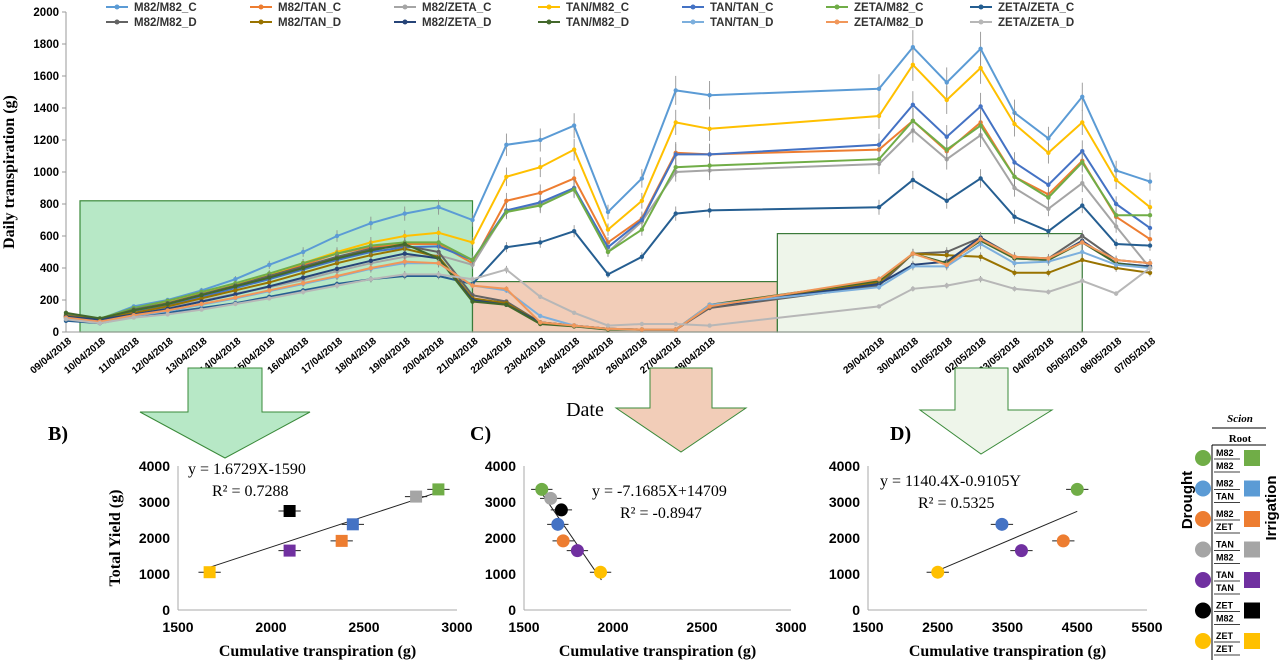 This screenshot has width=1280, height=667. I want to click on legend-label: M82/M82_C, so click(165, 8).